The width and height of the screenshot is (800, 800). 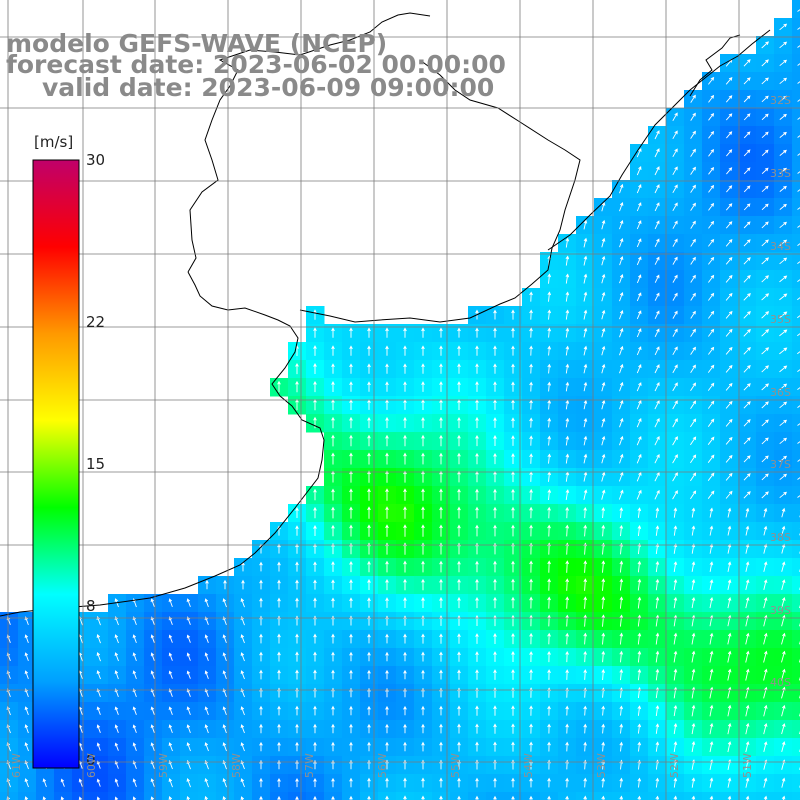 What do you see at coordinates (780, 100) in the screenshot?
I see `latitude-label: 32S` at bounding box center [780, 100].